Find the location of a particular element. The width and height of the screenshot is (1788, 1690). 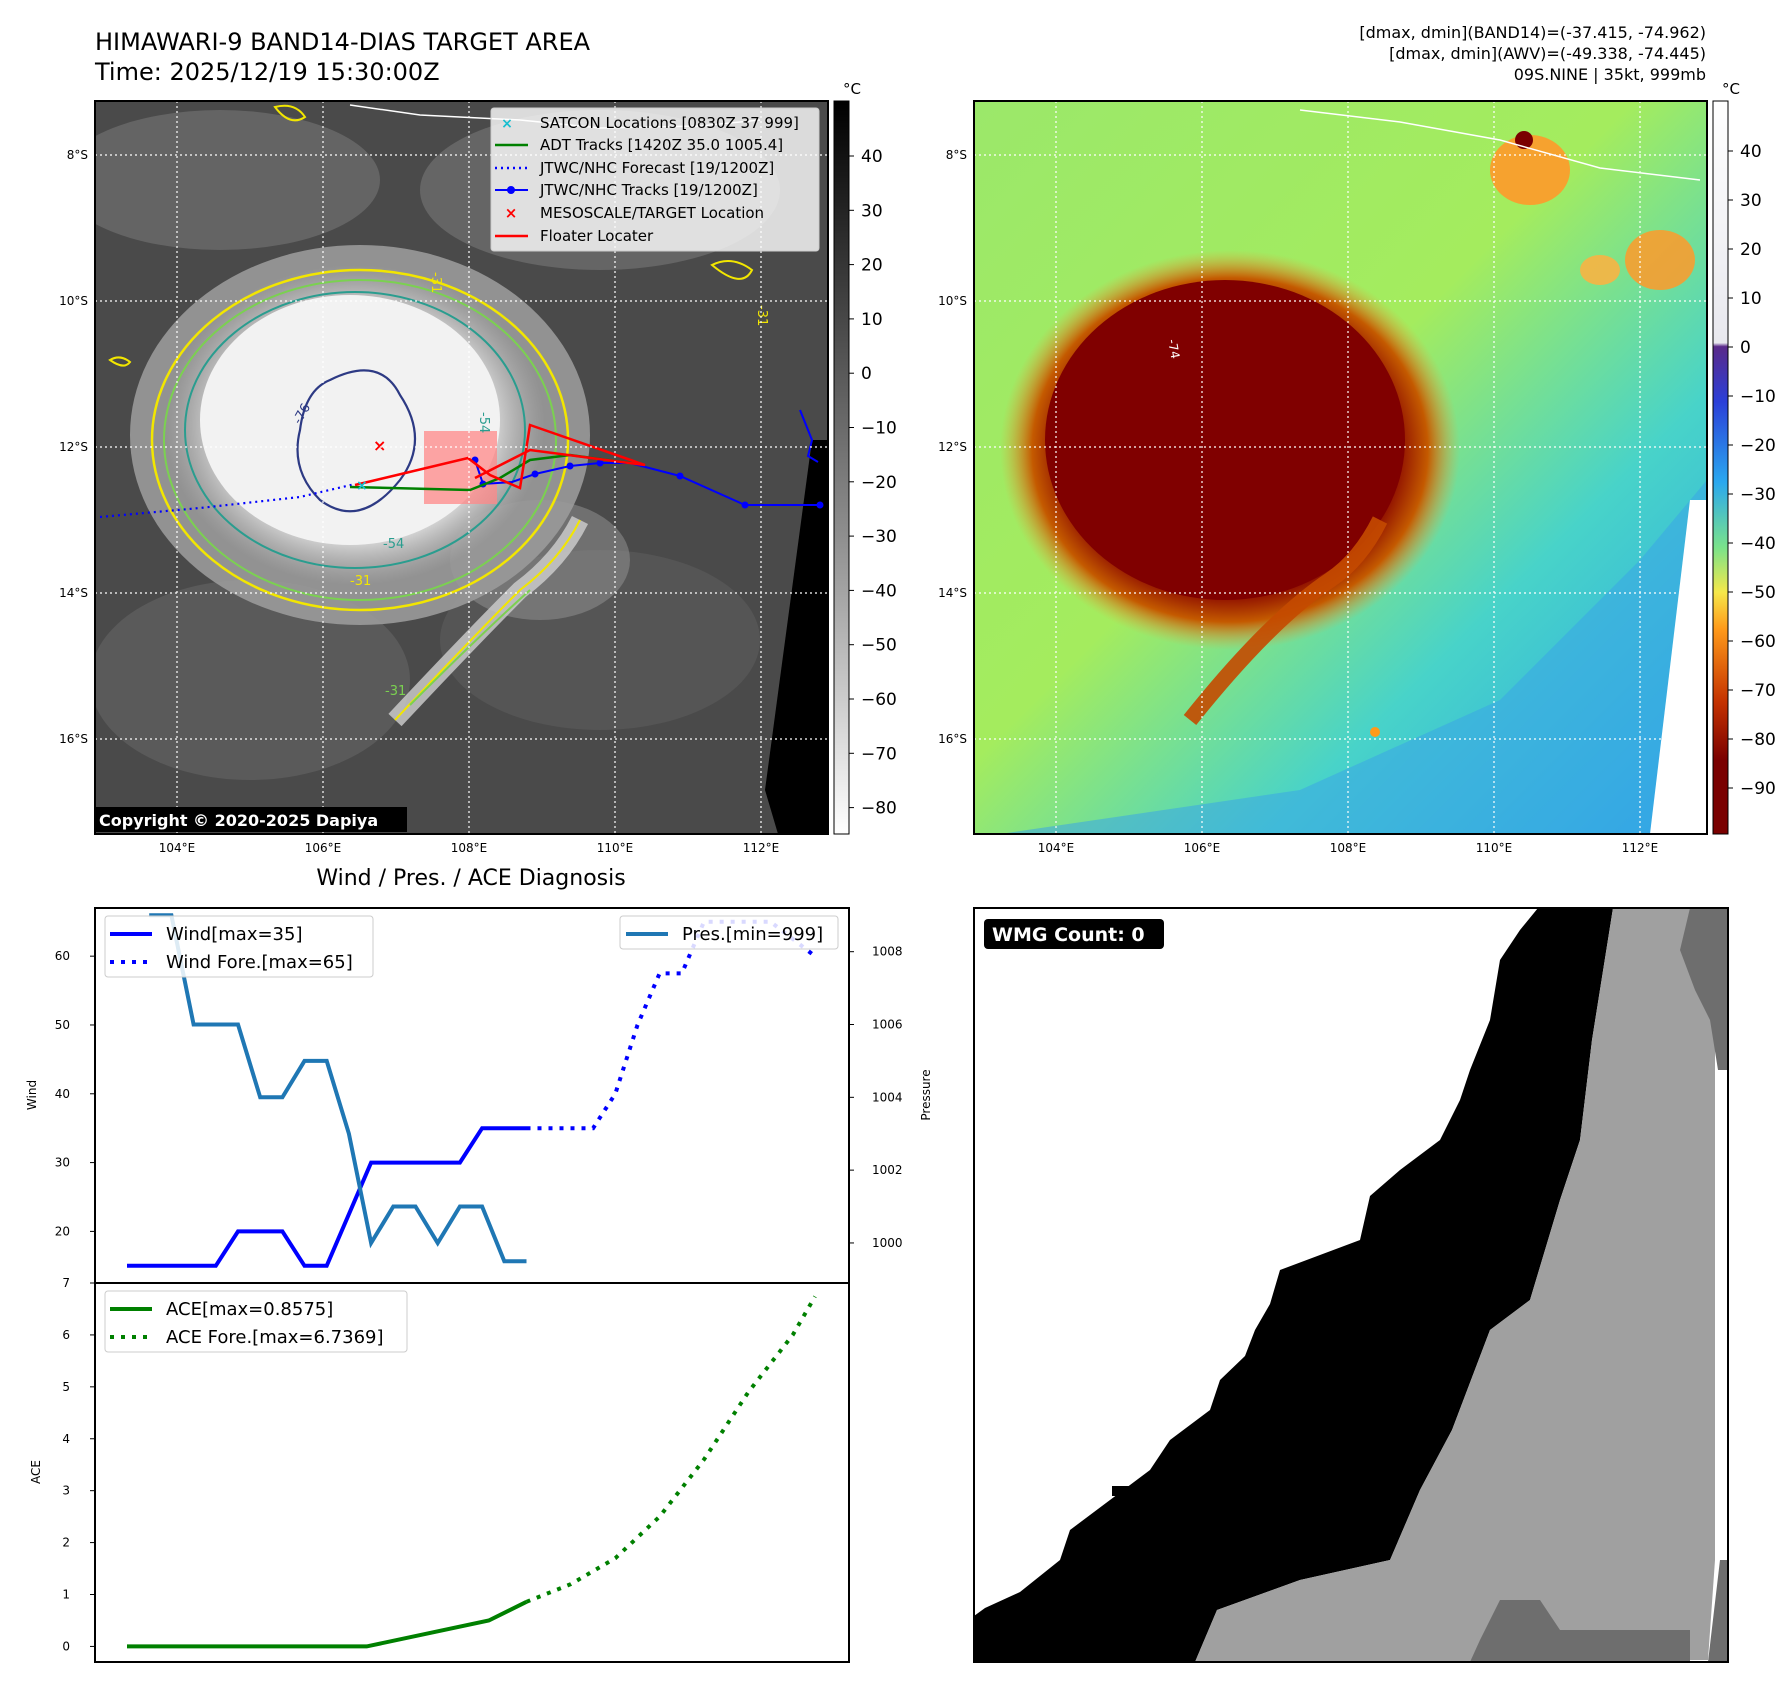

ir-colorbar-label: −80 is located at coordinates (879, 809).